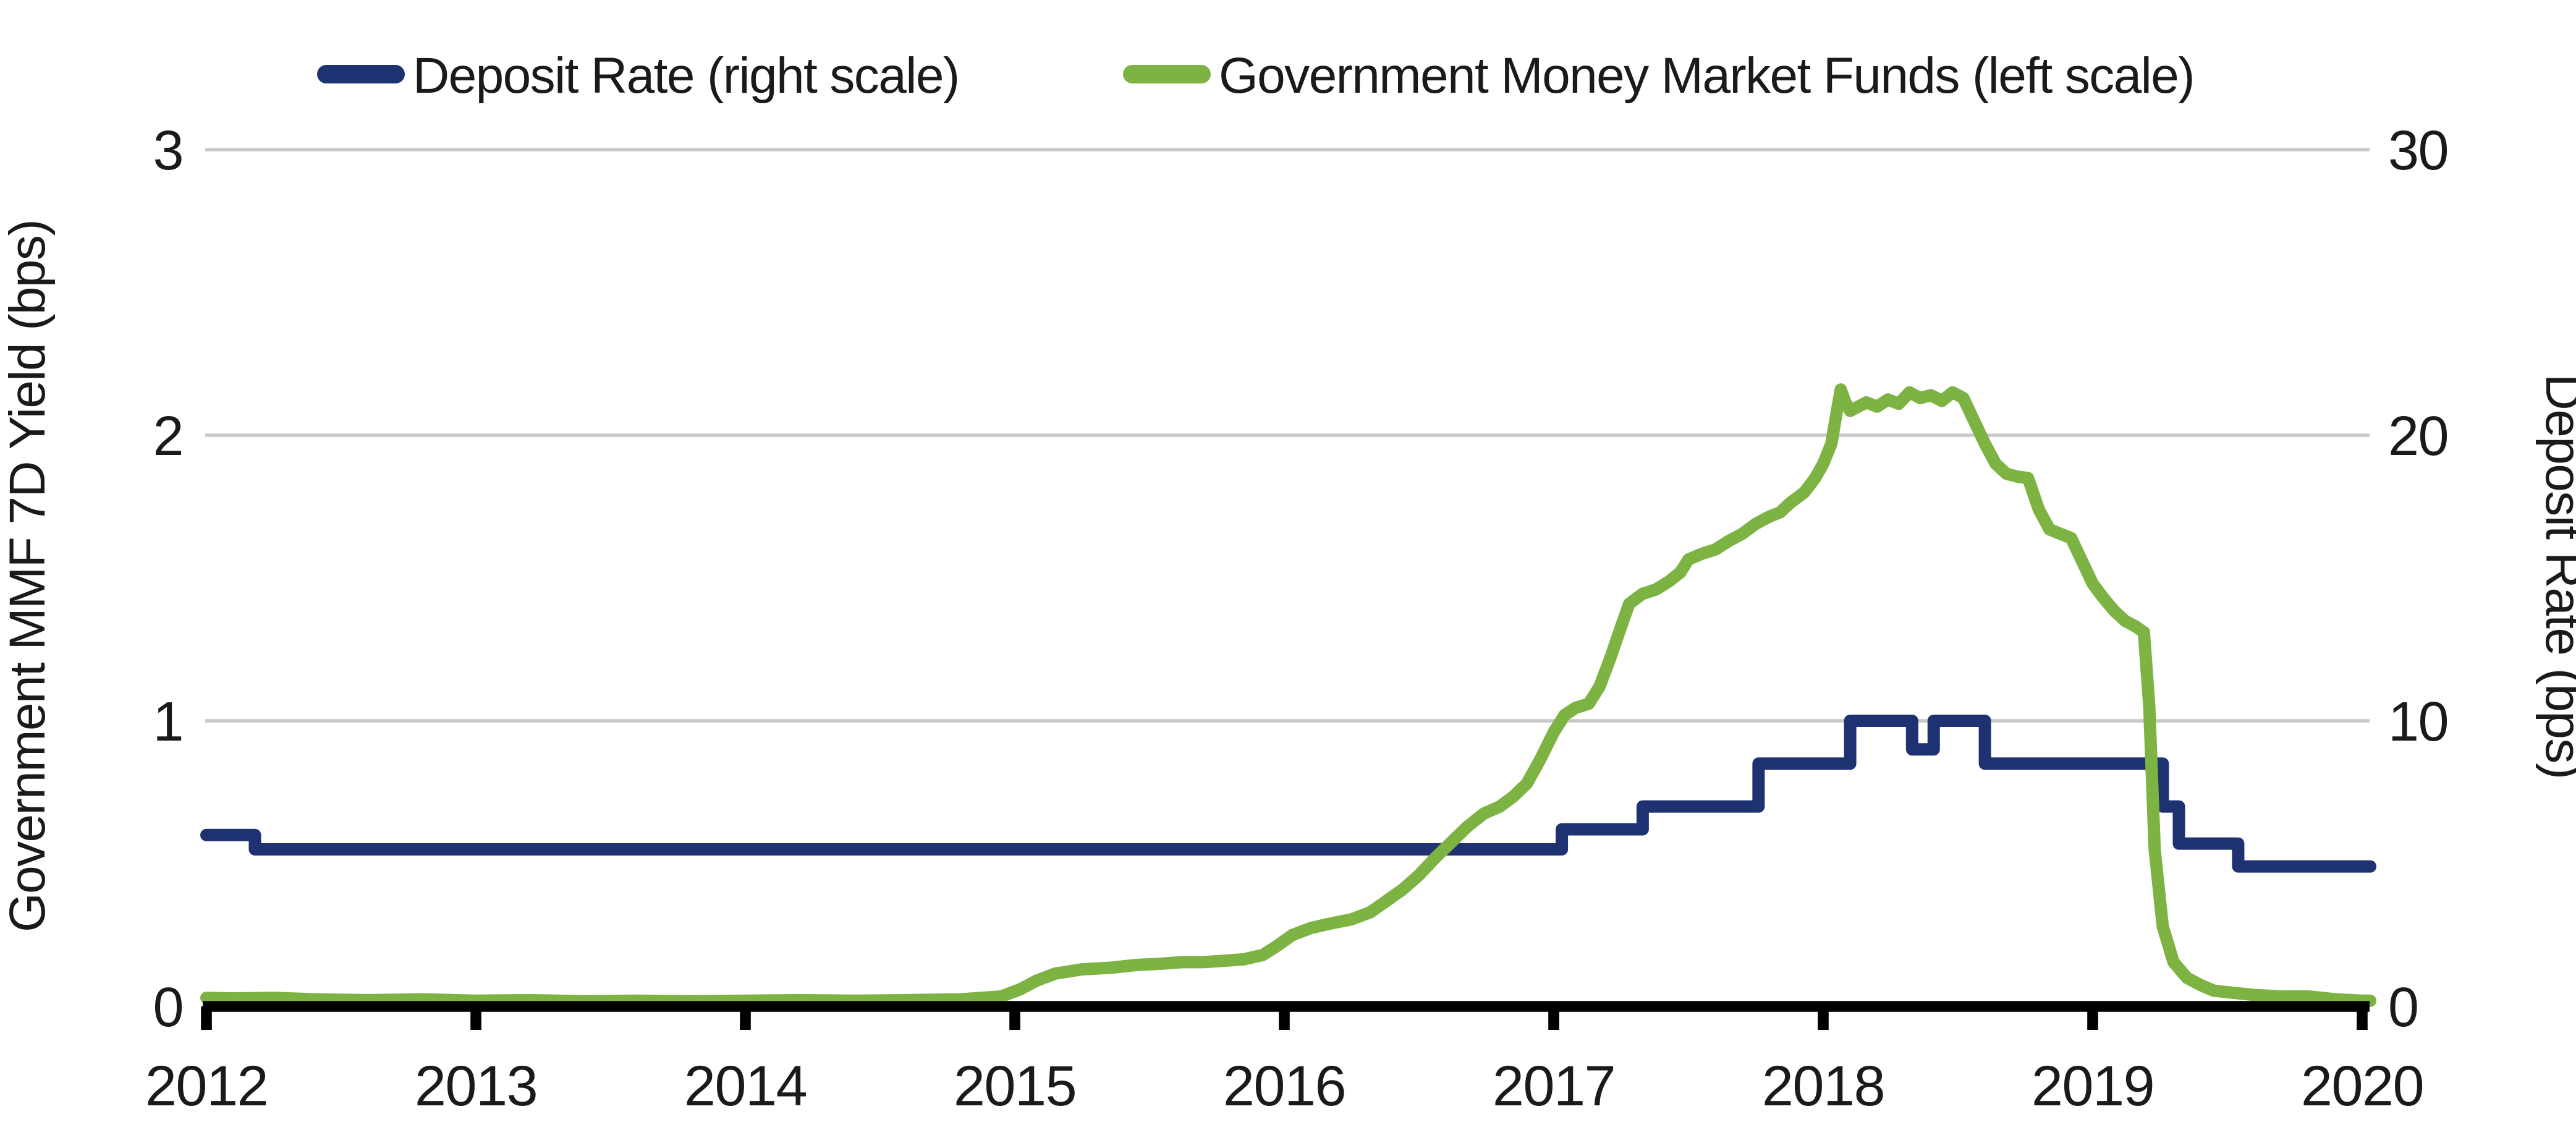 The image size is (2576, 1135). What do you see at coordinates (28, 576) in the screenshot?
I see `left-axis-title: Government MMF 7D Yield (bps)` at bounding box center [28, 576].